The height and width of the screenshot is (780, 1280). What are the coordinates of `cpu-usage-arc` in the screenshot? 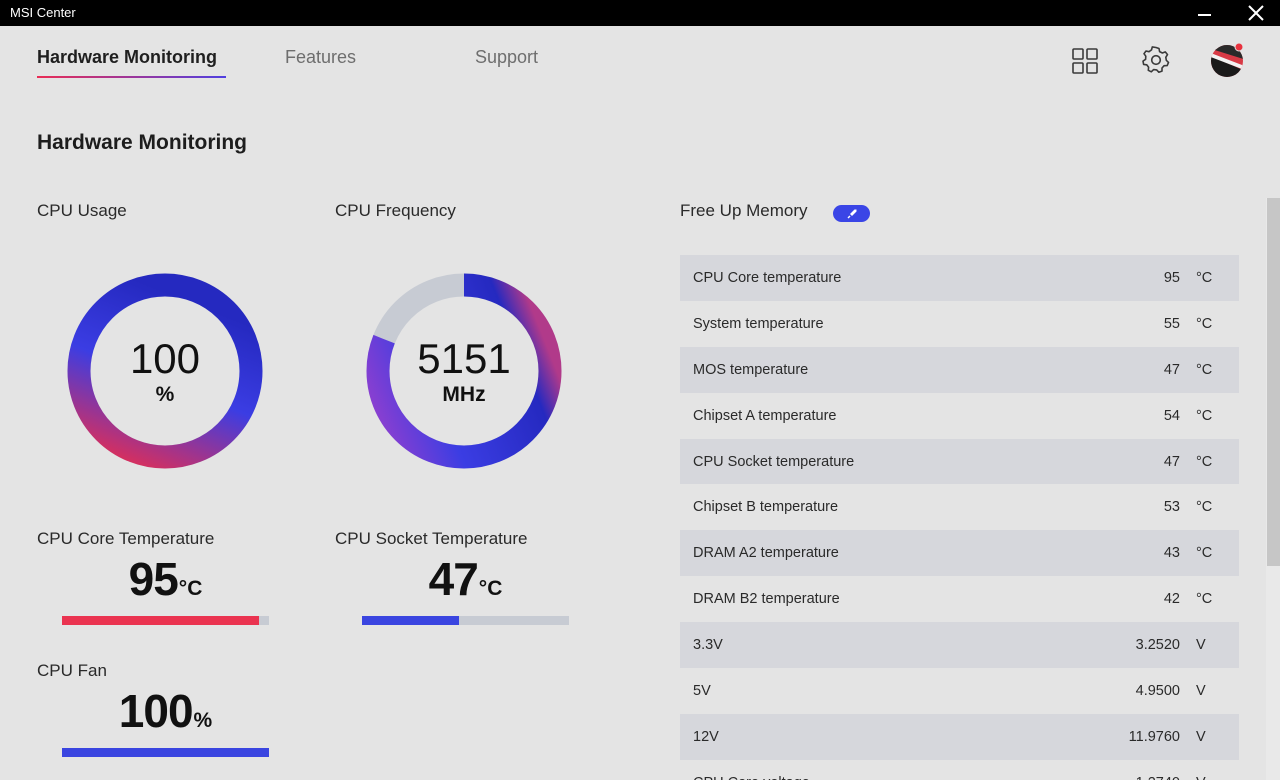 It's located at (165, 371).